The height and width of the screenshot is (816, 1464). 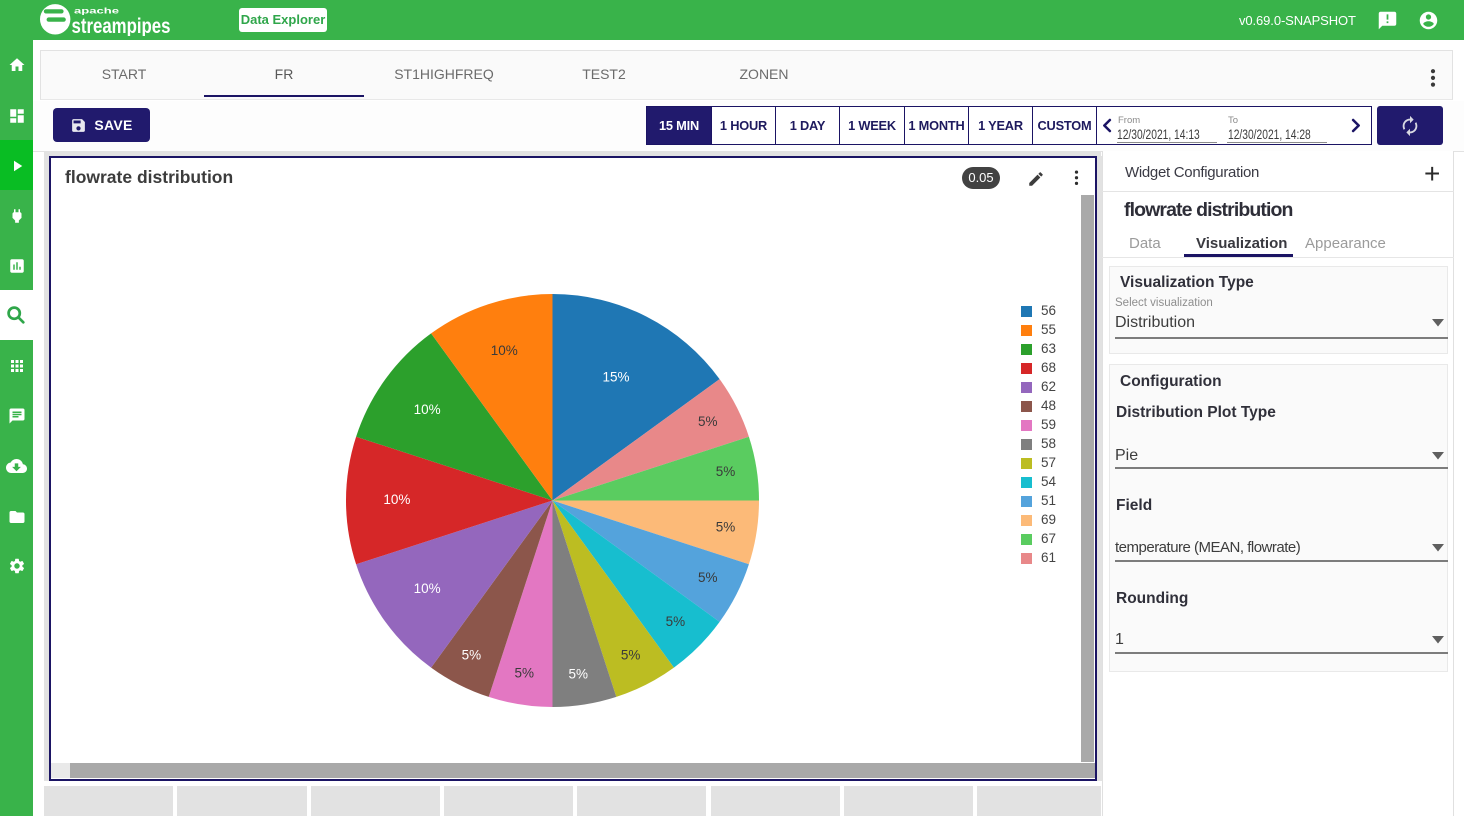 I want to click on svg-text: apache, so click(x=97, y=11).